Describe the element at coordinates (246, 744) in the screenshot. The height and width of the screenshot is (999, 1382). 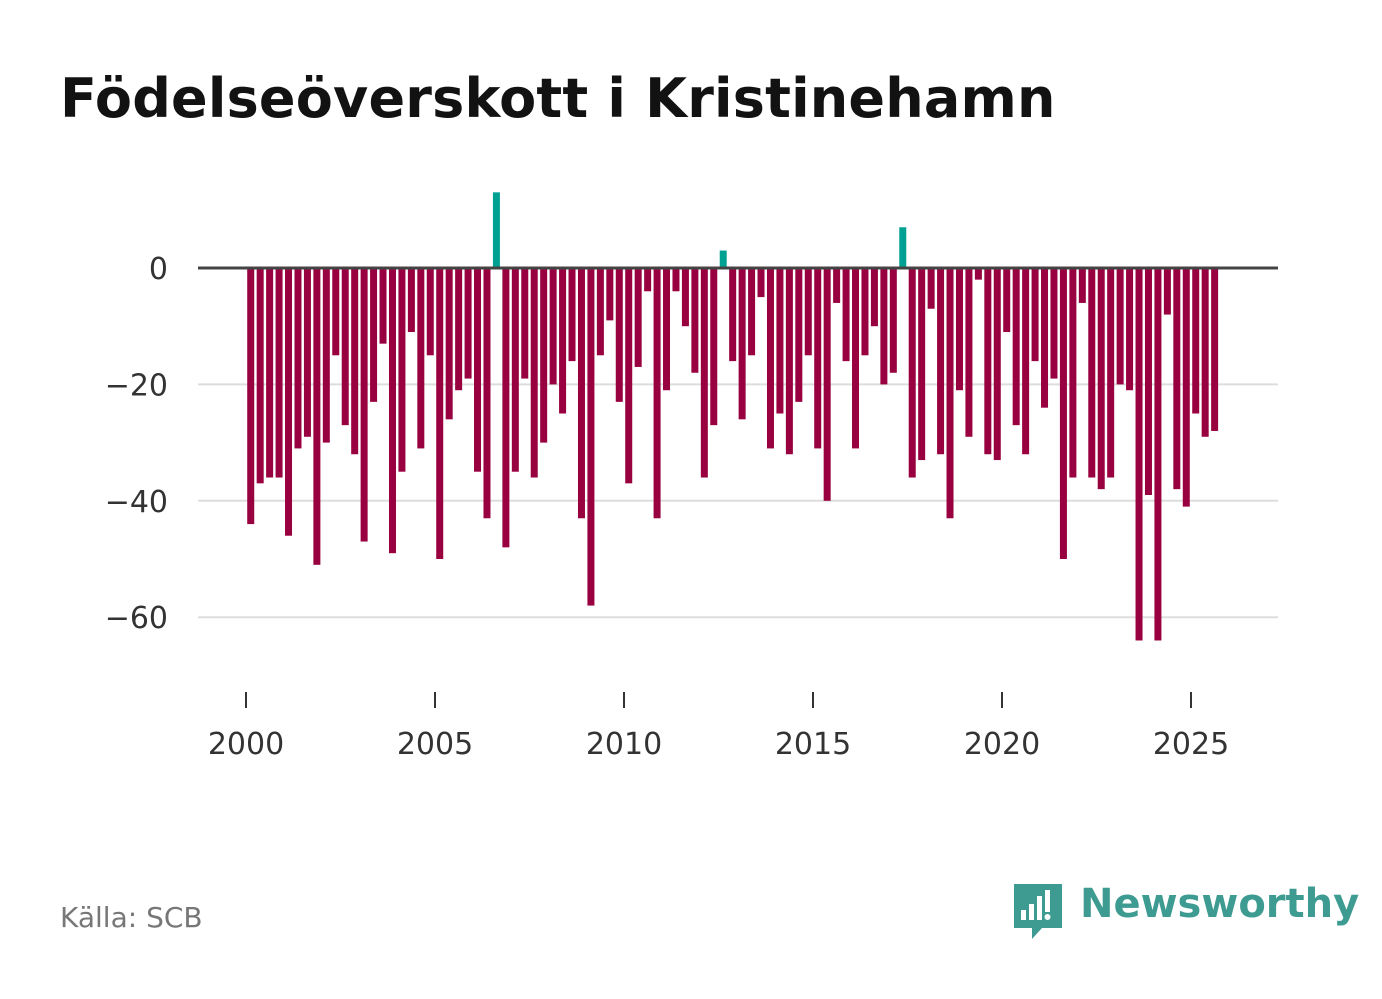
I see `x-tick-label: 2000` at that location.